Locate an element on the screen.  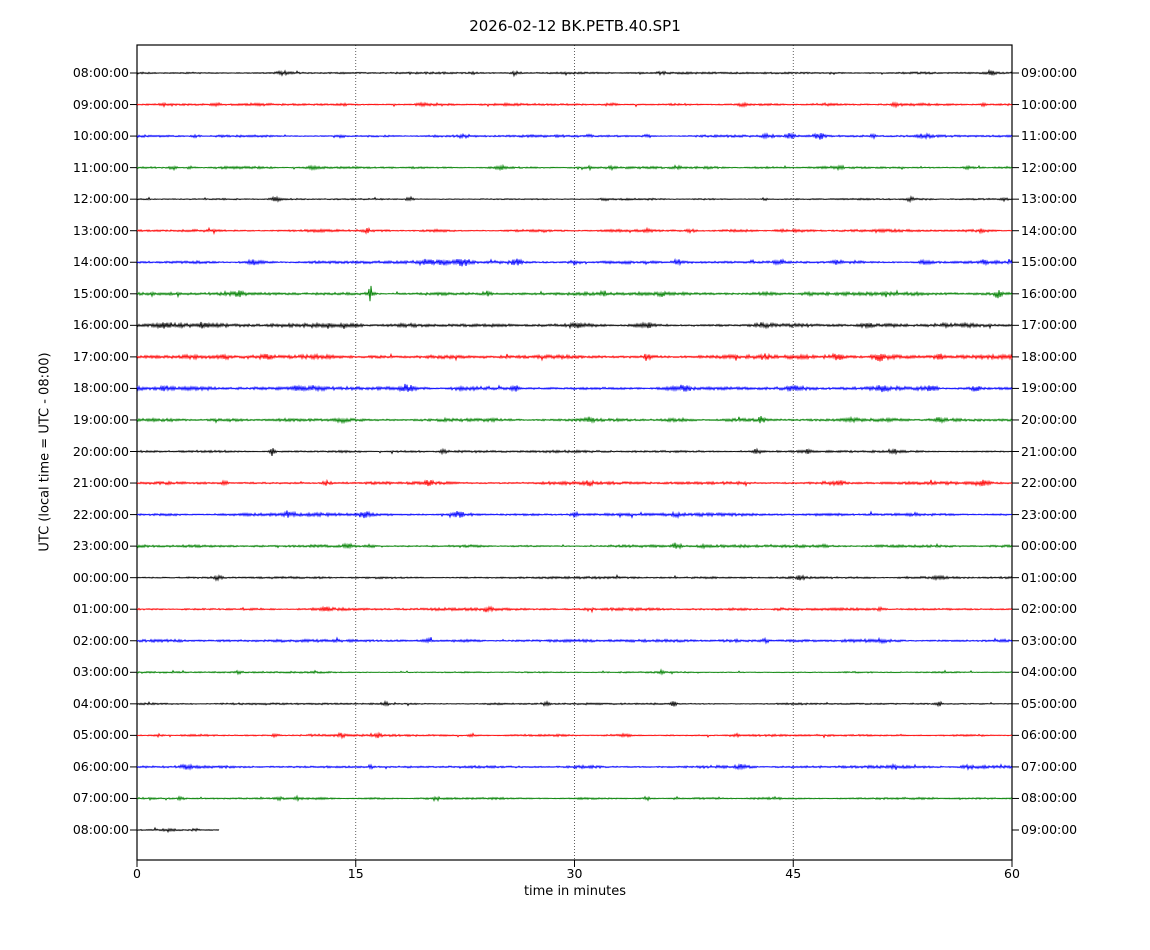
utc-time-label: 02:00:00 is located at coordinates (100, 640).